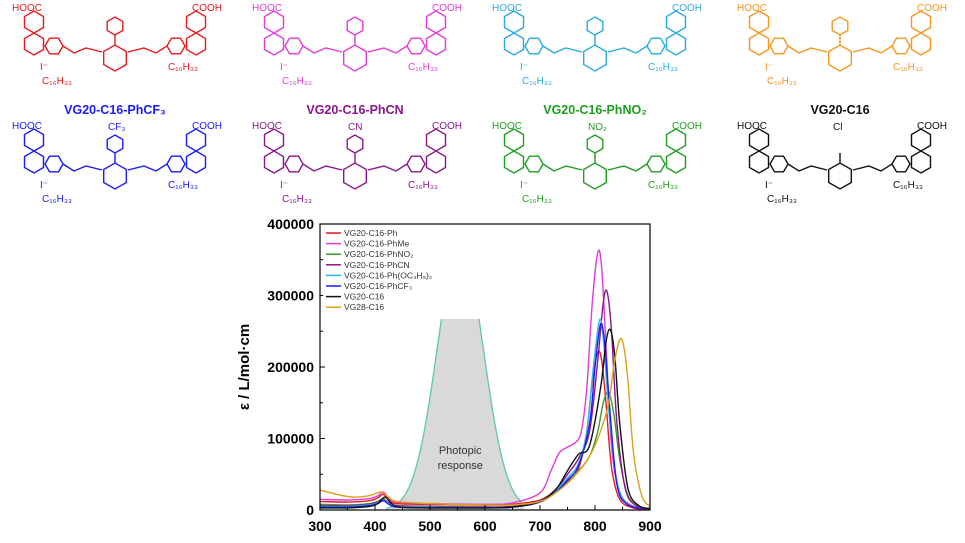 Image resolution: width=965 pixels, height=543 pixels. What do you see at coordinates (117, 154) in the screenshot?
I see `molecule-5: HOOC COOH I⁻ C₁₆H₃₃ C₁₆H₃₃ CF₃ VG20-C16-PhCF₃` at bounding box center [117, 154].